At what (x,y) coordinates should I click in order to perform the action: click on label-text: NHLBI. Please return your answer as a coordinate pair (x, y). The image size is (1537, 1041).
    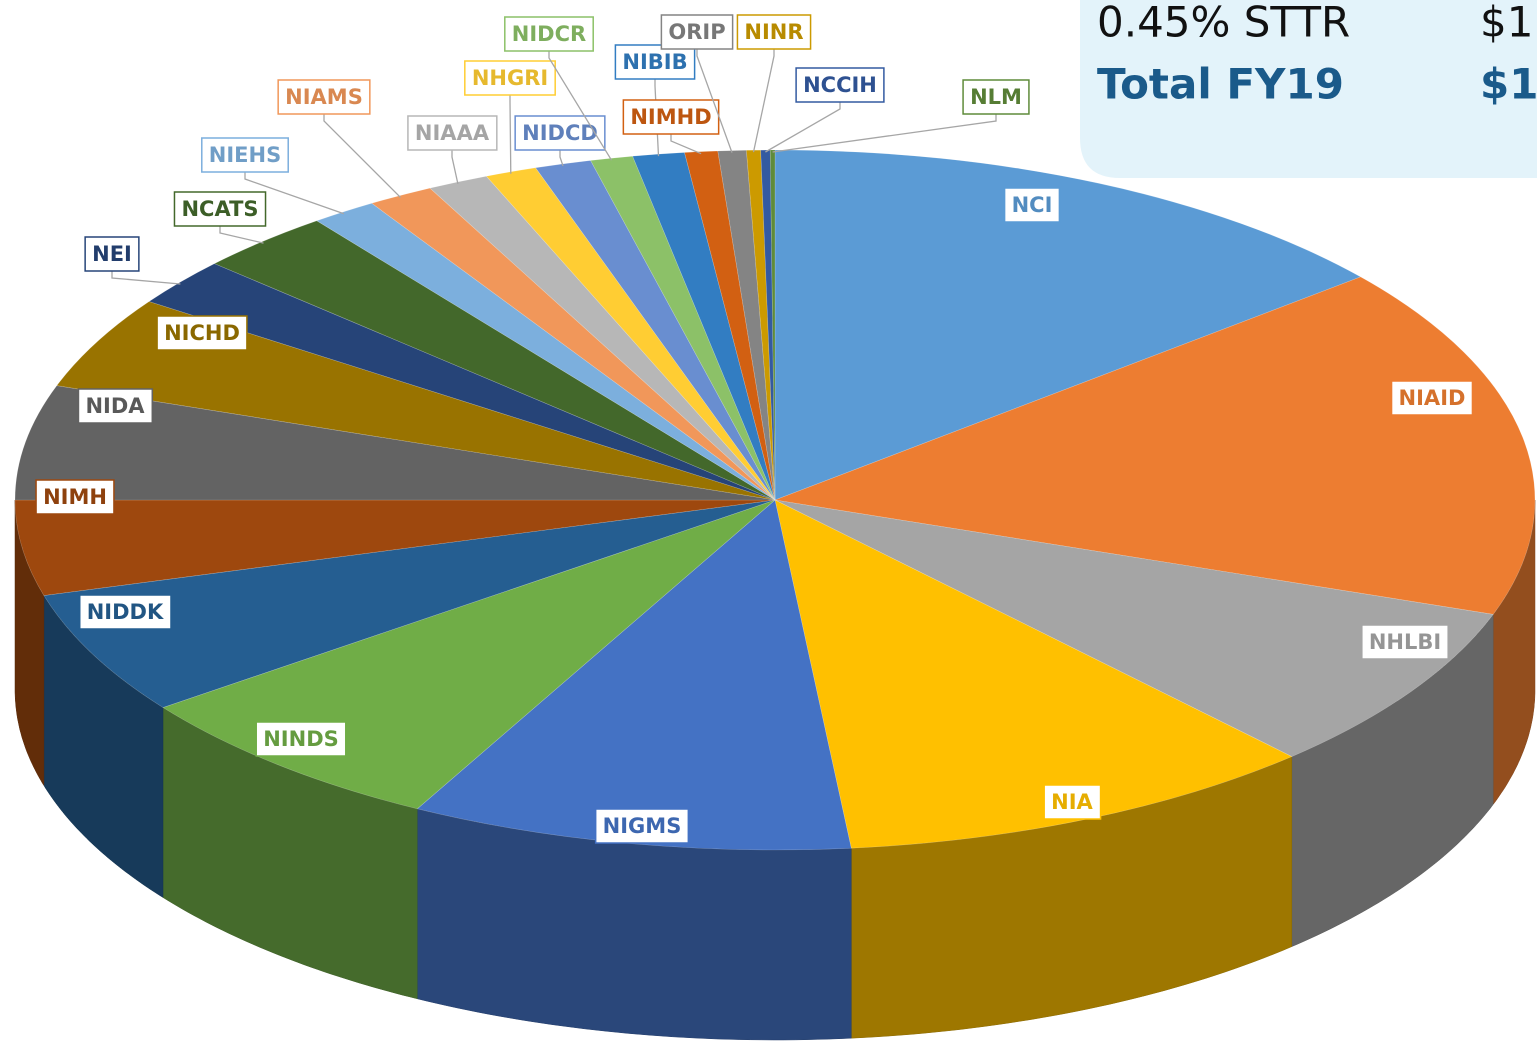
    Looking at the image, I should click on (1405, 642).